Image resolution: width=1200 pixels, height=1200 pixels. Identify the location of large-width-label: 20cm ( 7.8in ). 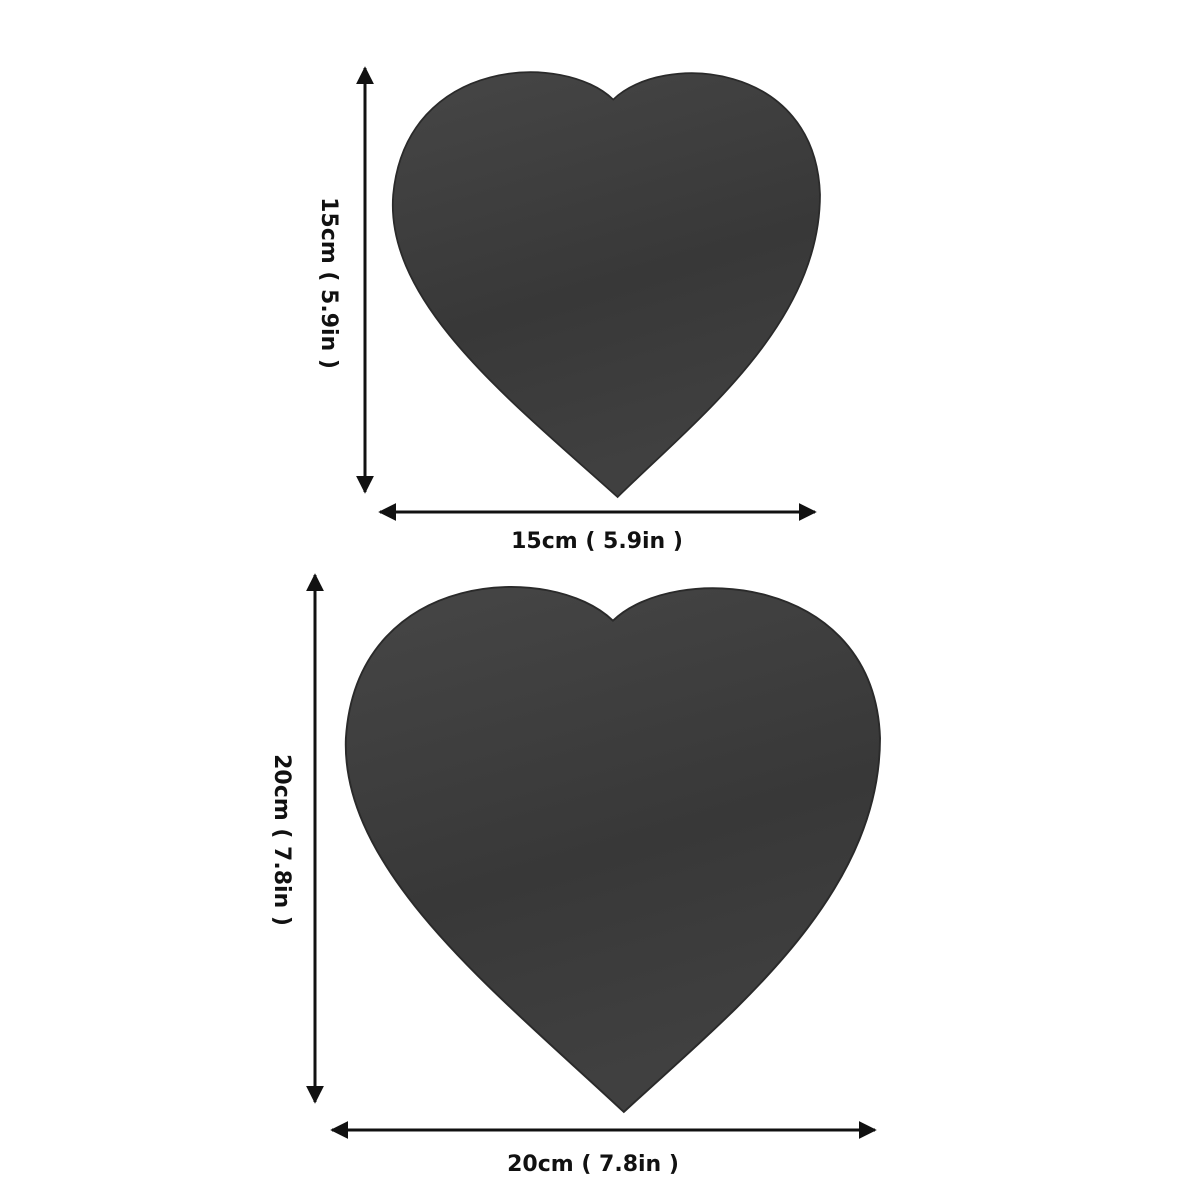
(593, 1164).